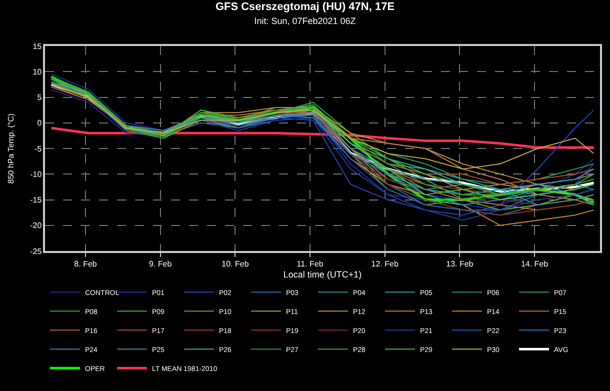 The width and height of the screenshot is (610, 391). What do you see at coordinates (36, 174) in the screenshot?
I see `y-tick-label: -10` at bounding box center [36, 174].